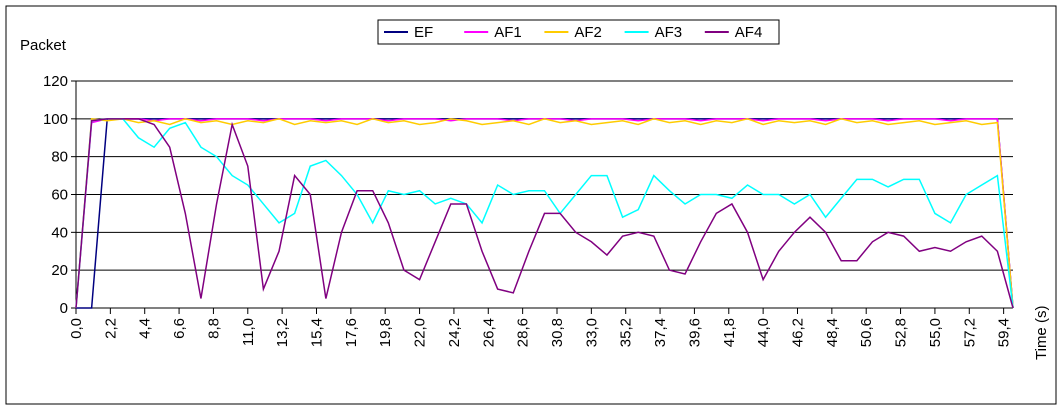  Describe the element at coordinates (669, 32) in the screenshot. I see `legend-label: AF3` at that location.